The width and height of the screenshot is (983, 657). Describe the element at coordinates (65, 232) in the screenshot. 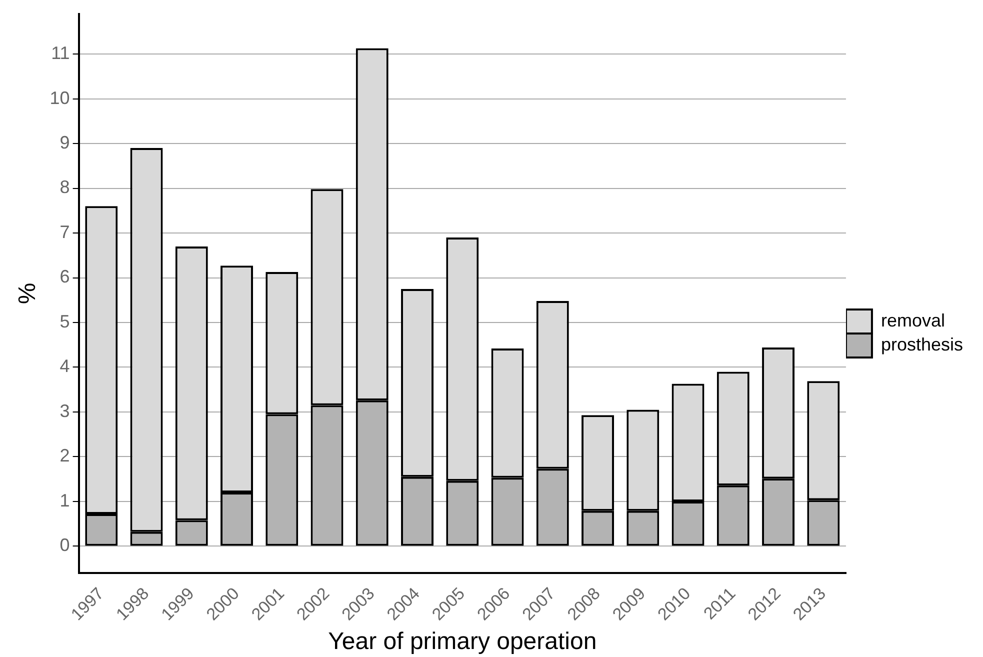

I see `y-tick-label: 7` at that location.